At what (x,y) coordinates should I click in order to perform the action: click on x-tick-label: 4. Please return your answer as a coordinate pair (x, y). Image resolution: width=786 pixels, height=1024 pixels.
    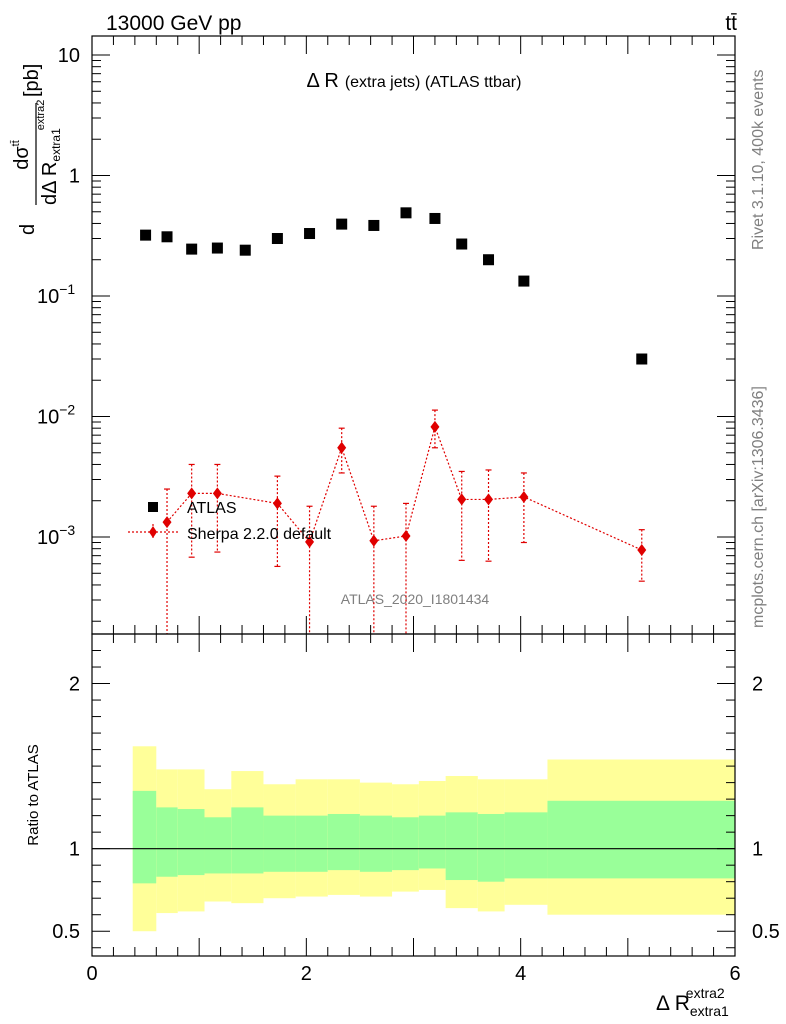
    Looking at the image, I should click on (520, 974).